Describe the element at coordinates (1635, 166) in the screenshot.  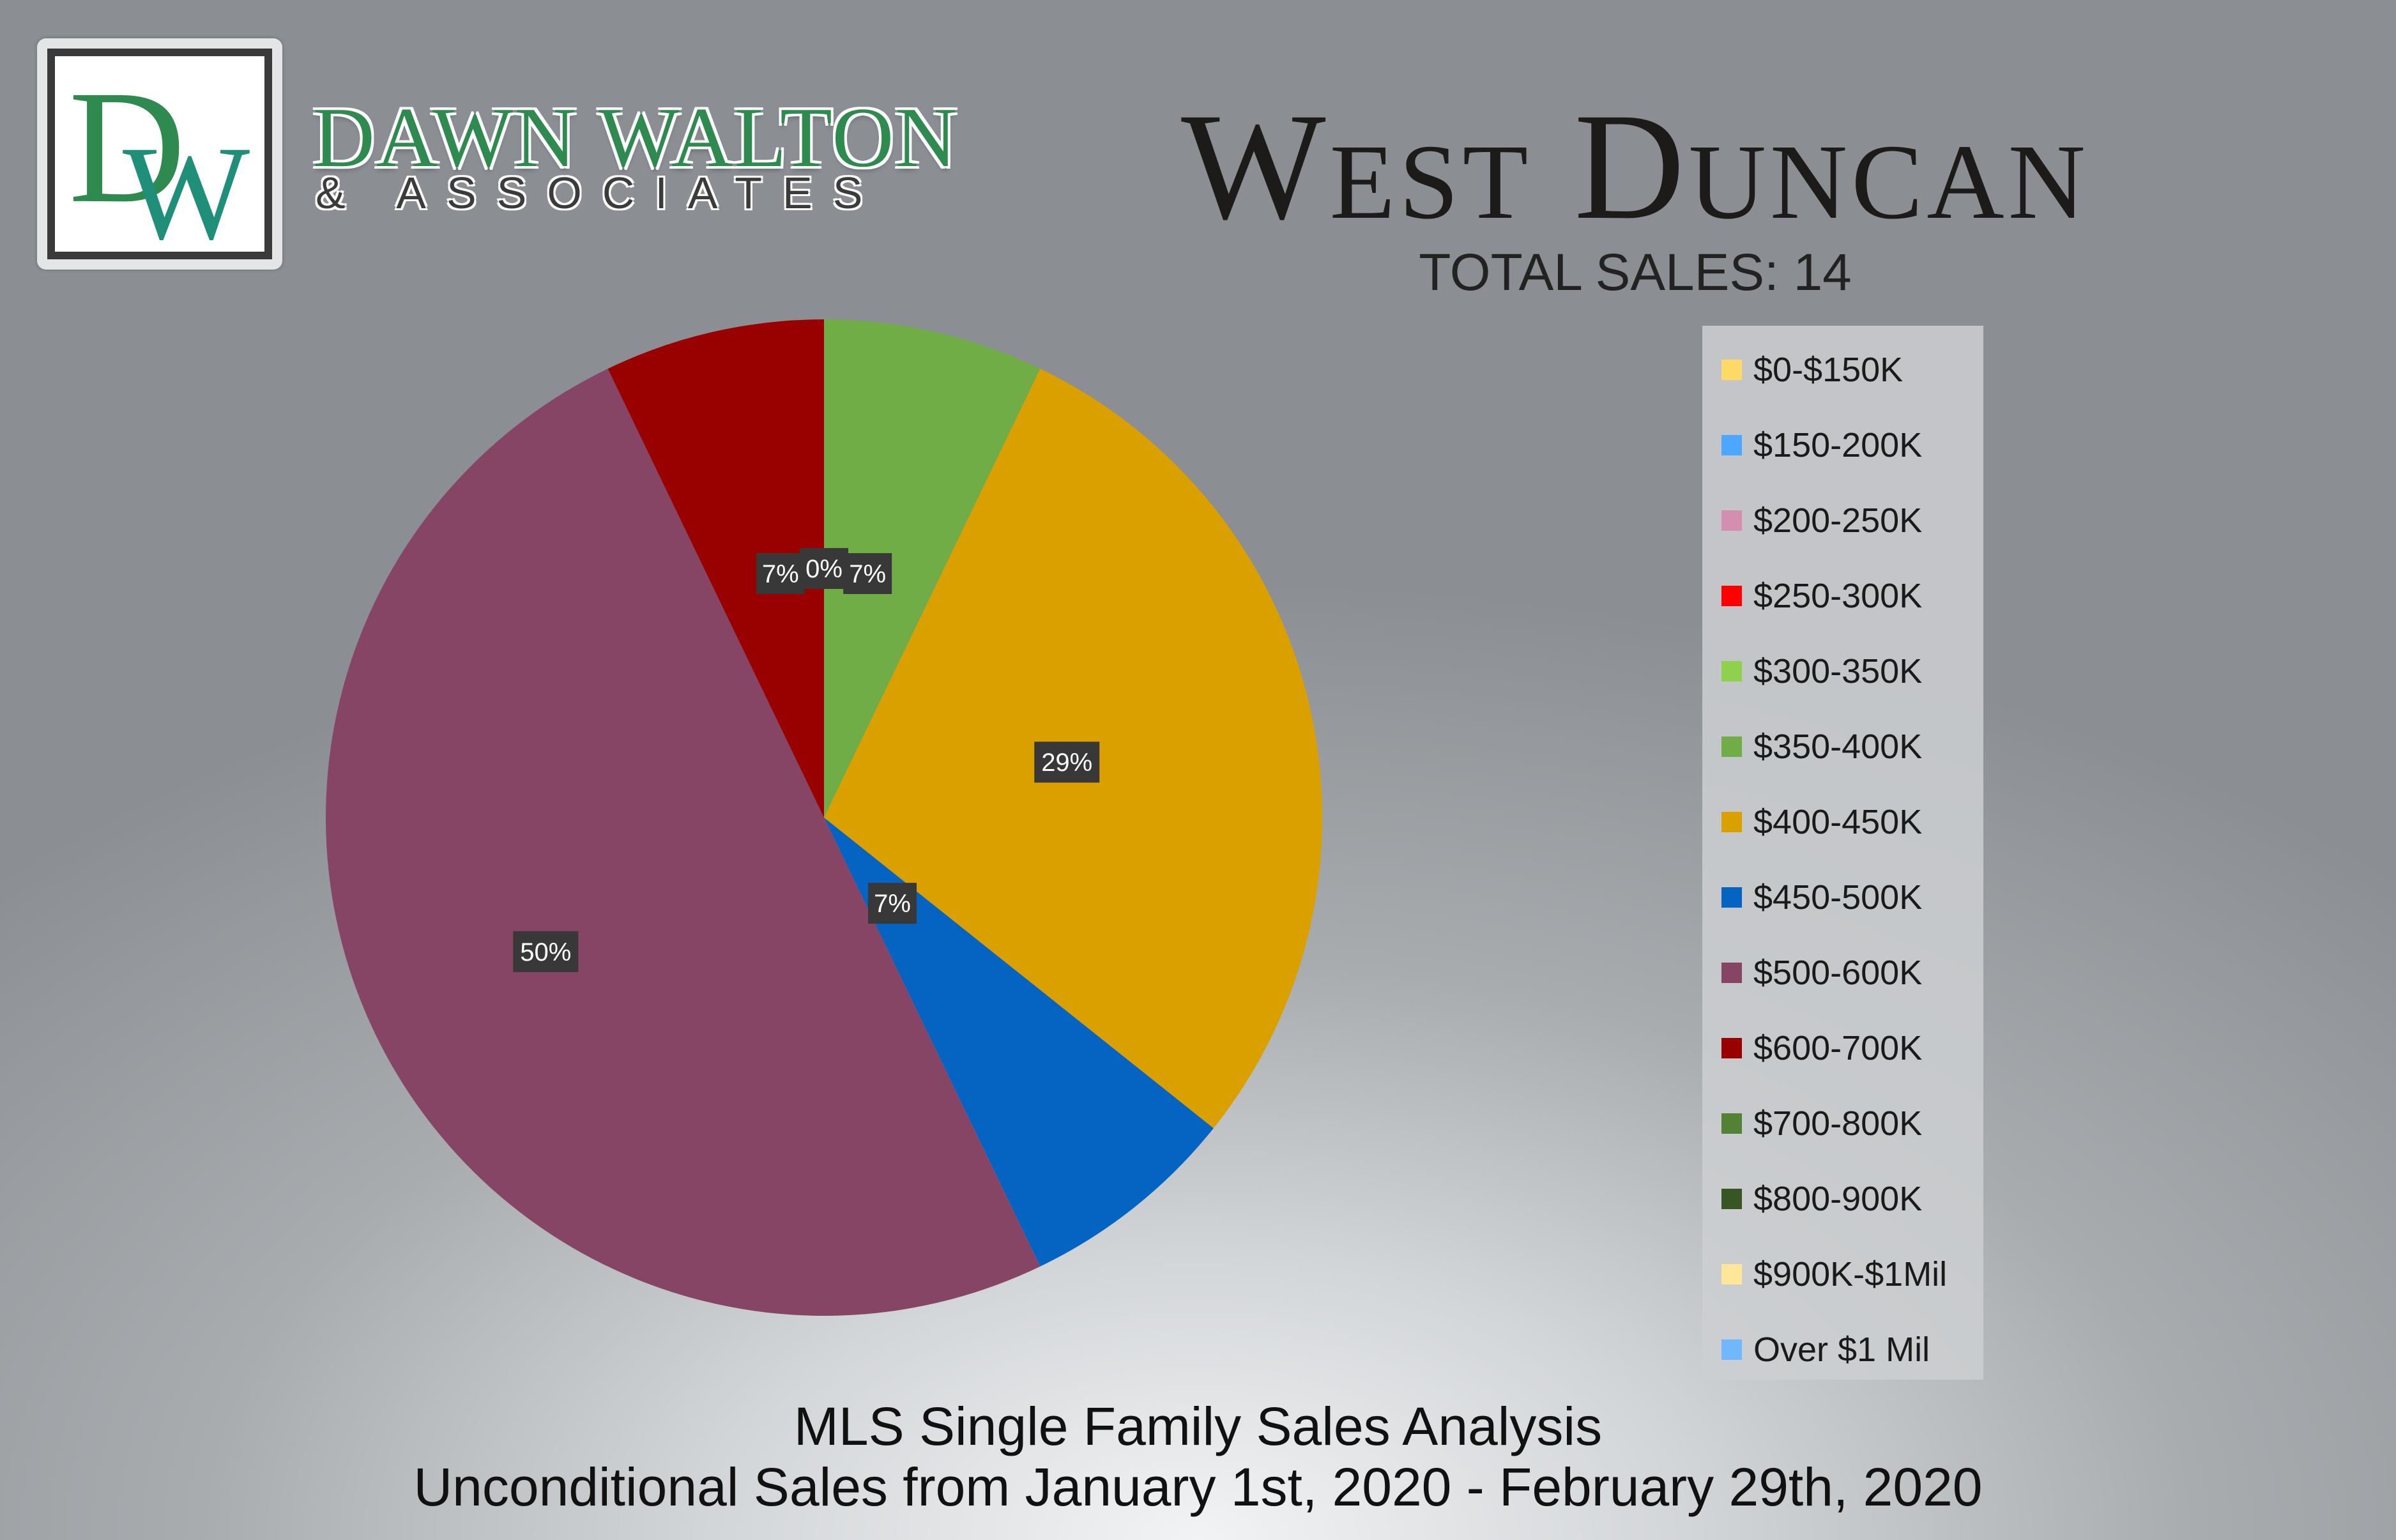
I see `page-title: West Duncan` at that location.